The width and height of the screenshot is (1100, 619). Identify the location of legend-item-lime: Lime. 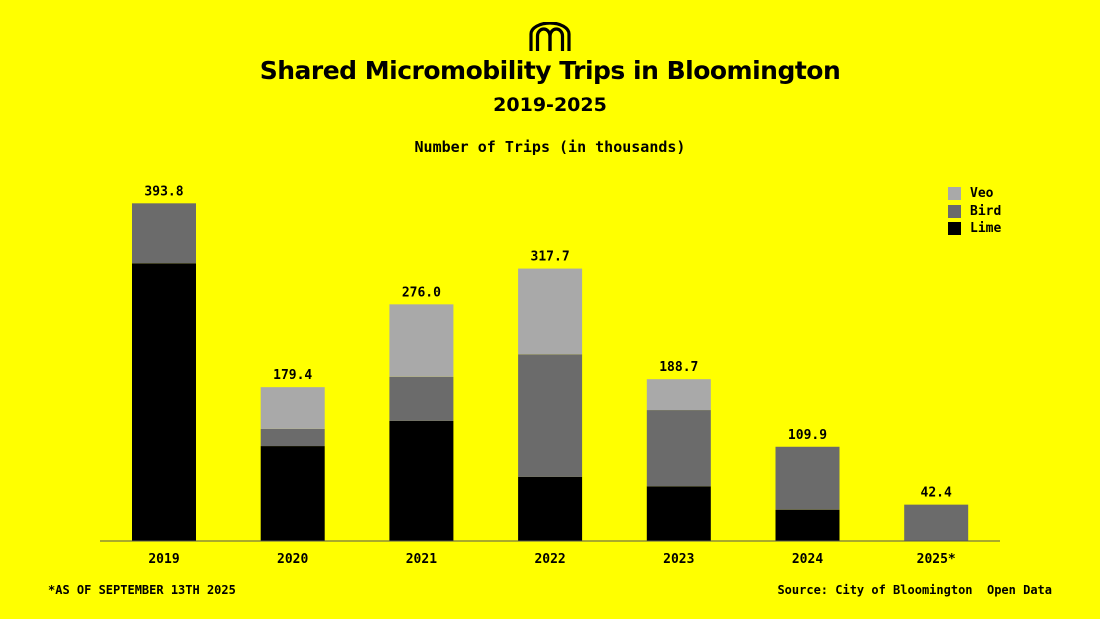
(974, 229).